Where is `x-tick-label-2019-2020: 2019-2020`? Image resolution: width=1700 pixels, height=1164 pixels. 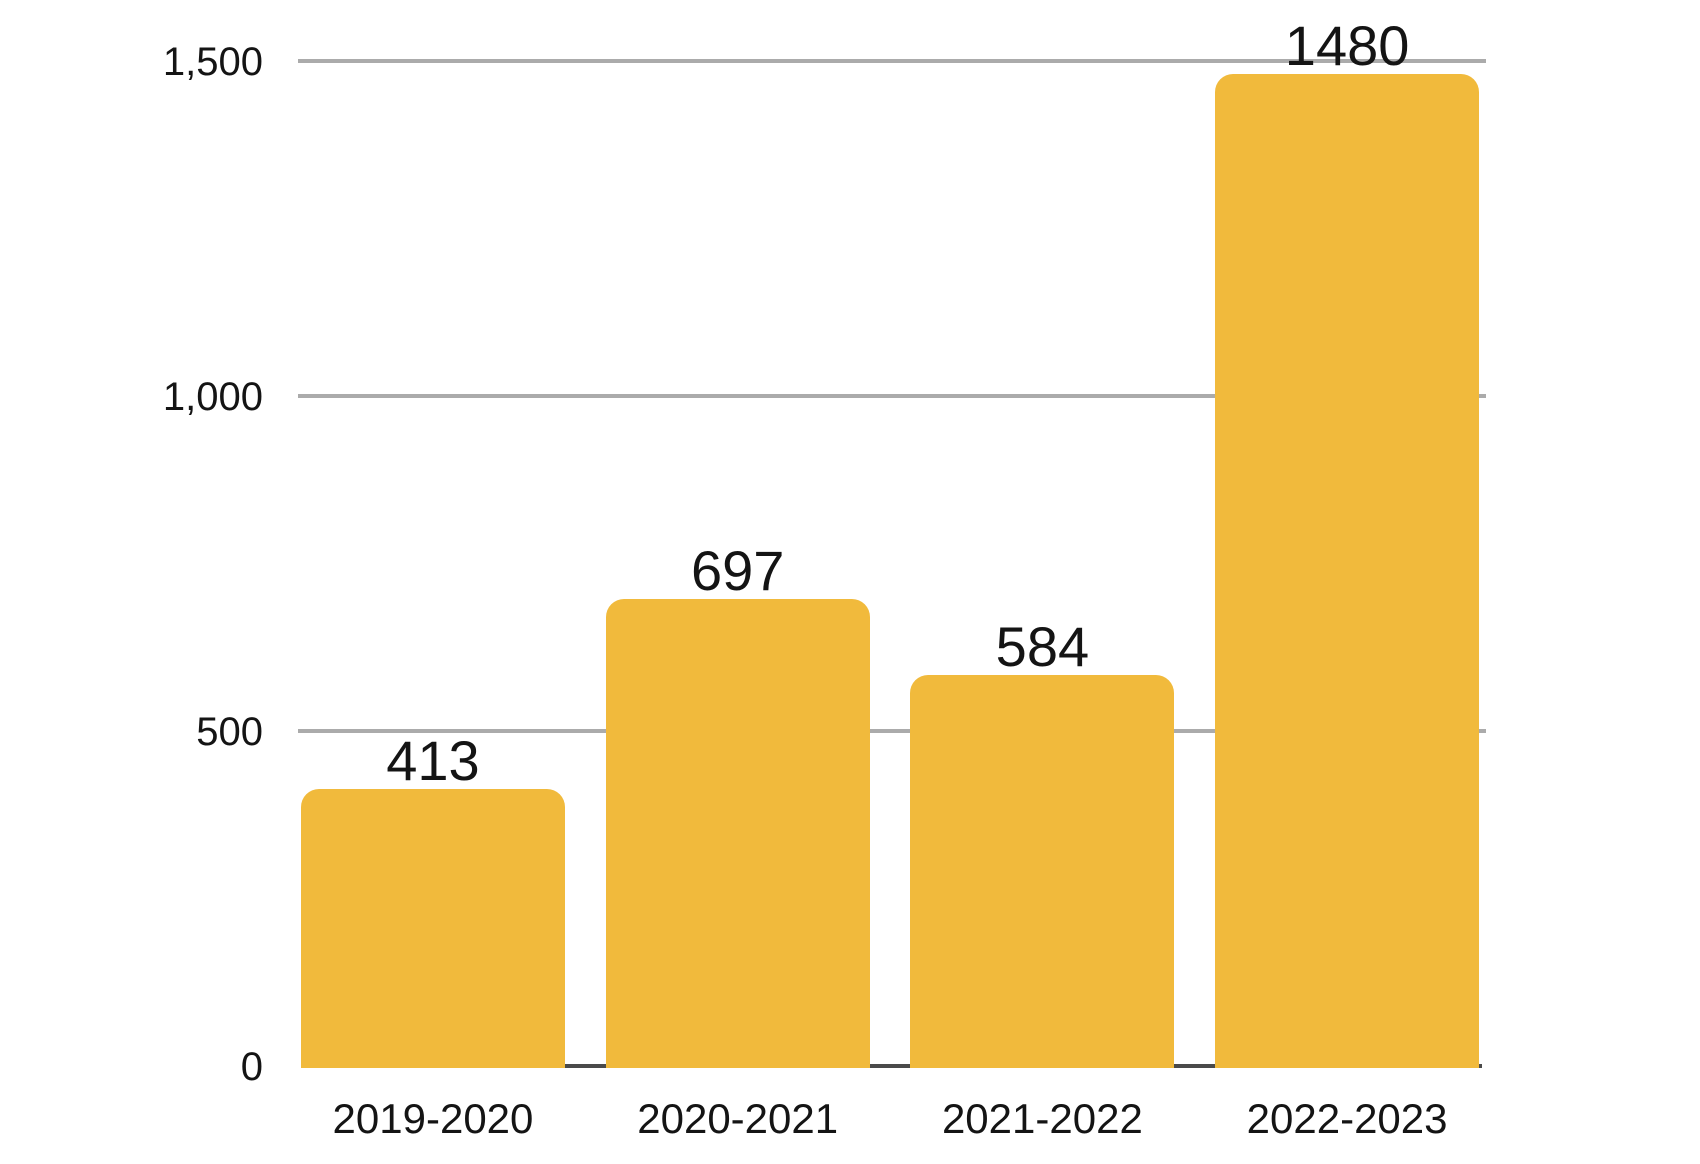
x-tick-label-2019-2020: 2019-2020 is located at coordinates (433, 1118).